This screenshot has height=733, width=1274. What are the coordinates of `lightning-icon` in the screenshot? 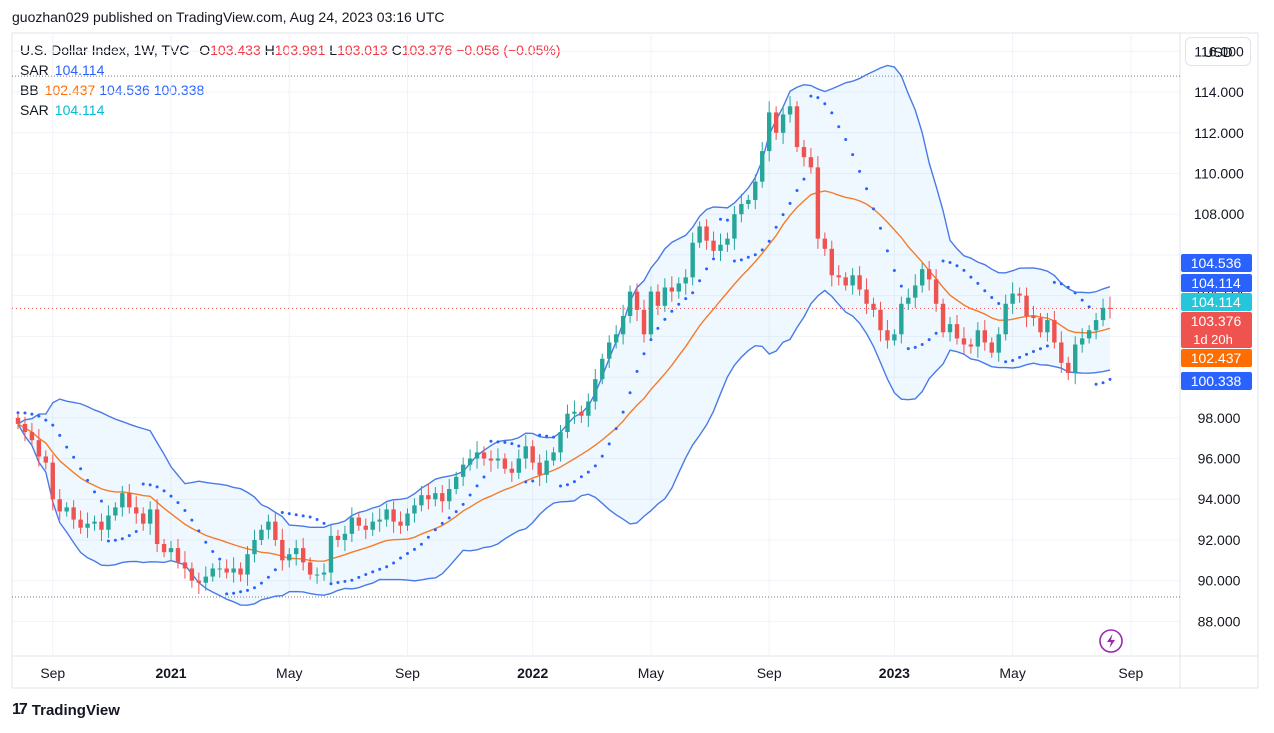 It's located at (1111, 641).